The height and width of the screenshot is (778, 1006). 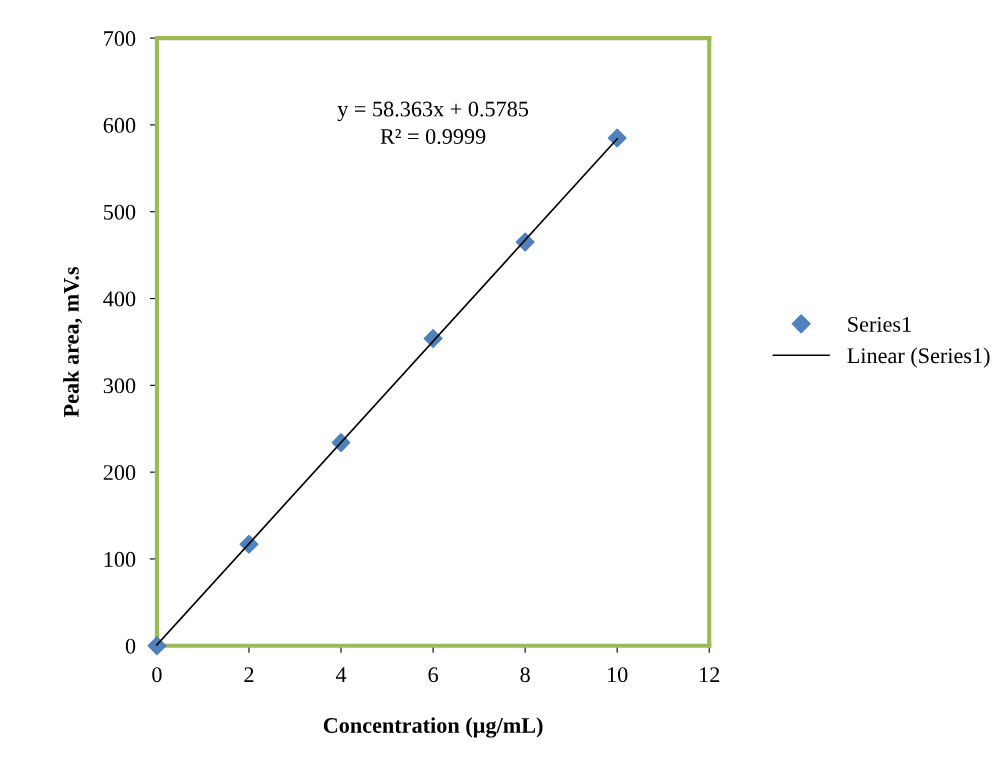 What do you see at coordinates (879, 324) in the screenshot?
I see `legend-label: Series1` at bounding box center [879, 324].